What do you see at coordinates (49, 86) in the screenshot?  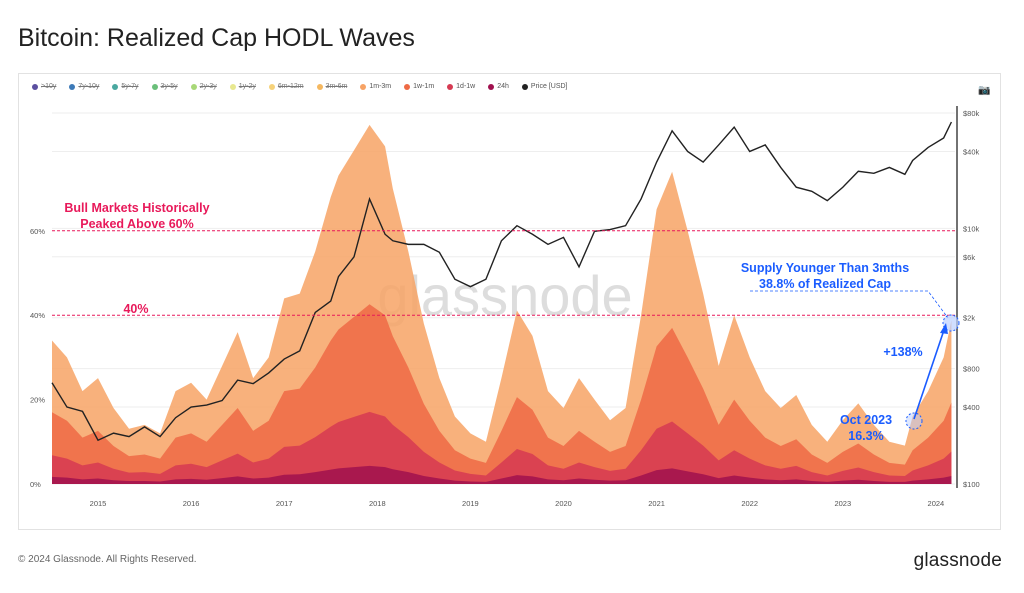 I see `legend-label: >10y` at bounding box center [49, 86].